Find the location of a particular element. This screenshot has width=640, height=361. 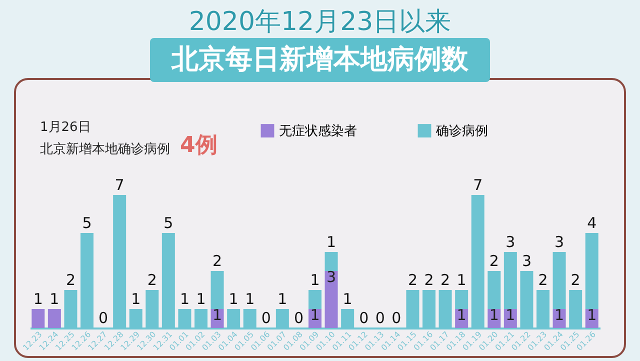

legend-label: 确诊病例 is located at coordinates (461, 131).